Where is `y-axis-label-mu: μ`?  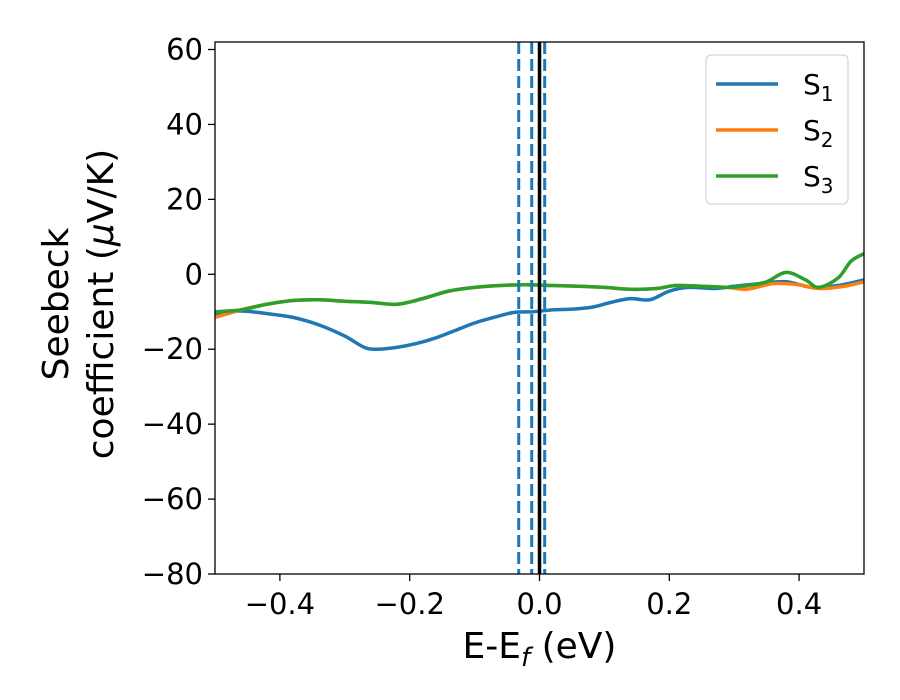
y-axis-label-mu: μ is located at coordinates (101, 235).